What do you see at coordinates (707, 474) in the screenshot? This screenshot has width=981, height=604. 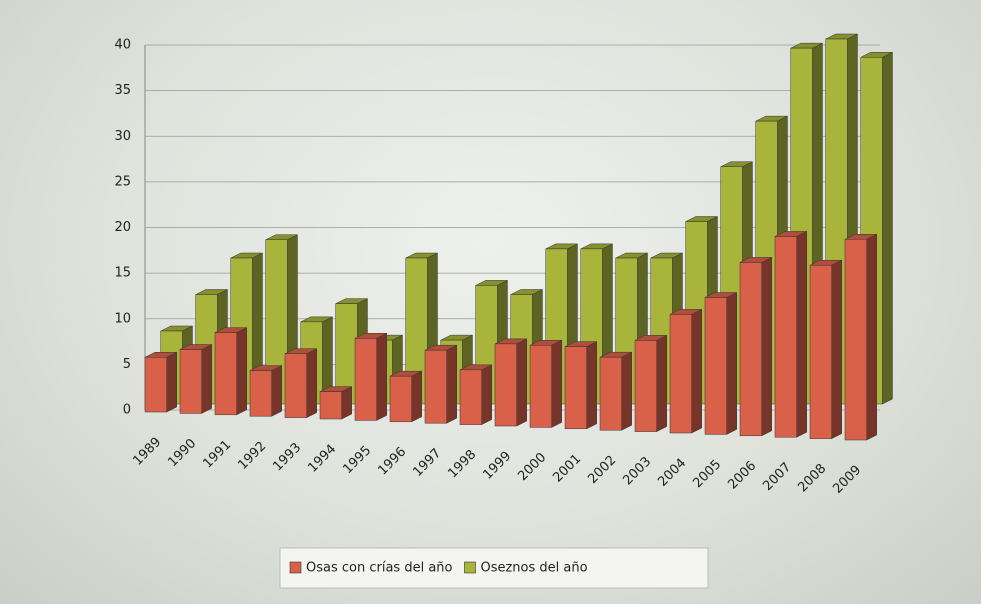 I see `x-tick-label: 2005` at bounding box center [707, 474].